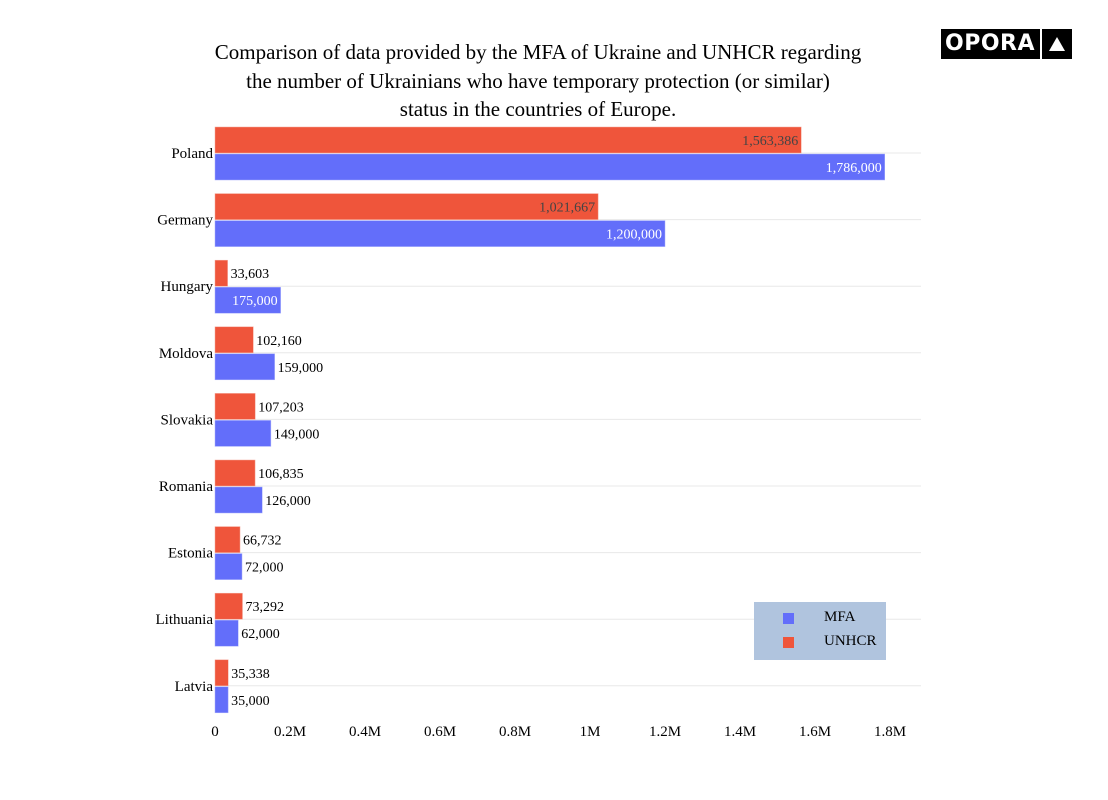  I want to click on y-tick-label: Estonia, so click(190, 554).